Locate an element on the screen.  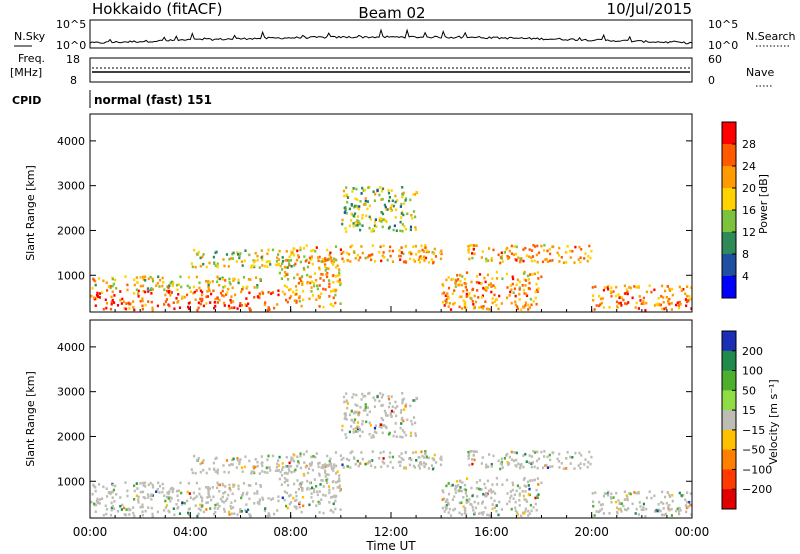
cpid-label: CPID is located at coordinates (26, 100).